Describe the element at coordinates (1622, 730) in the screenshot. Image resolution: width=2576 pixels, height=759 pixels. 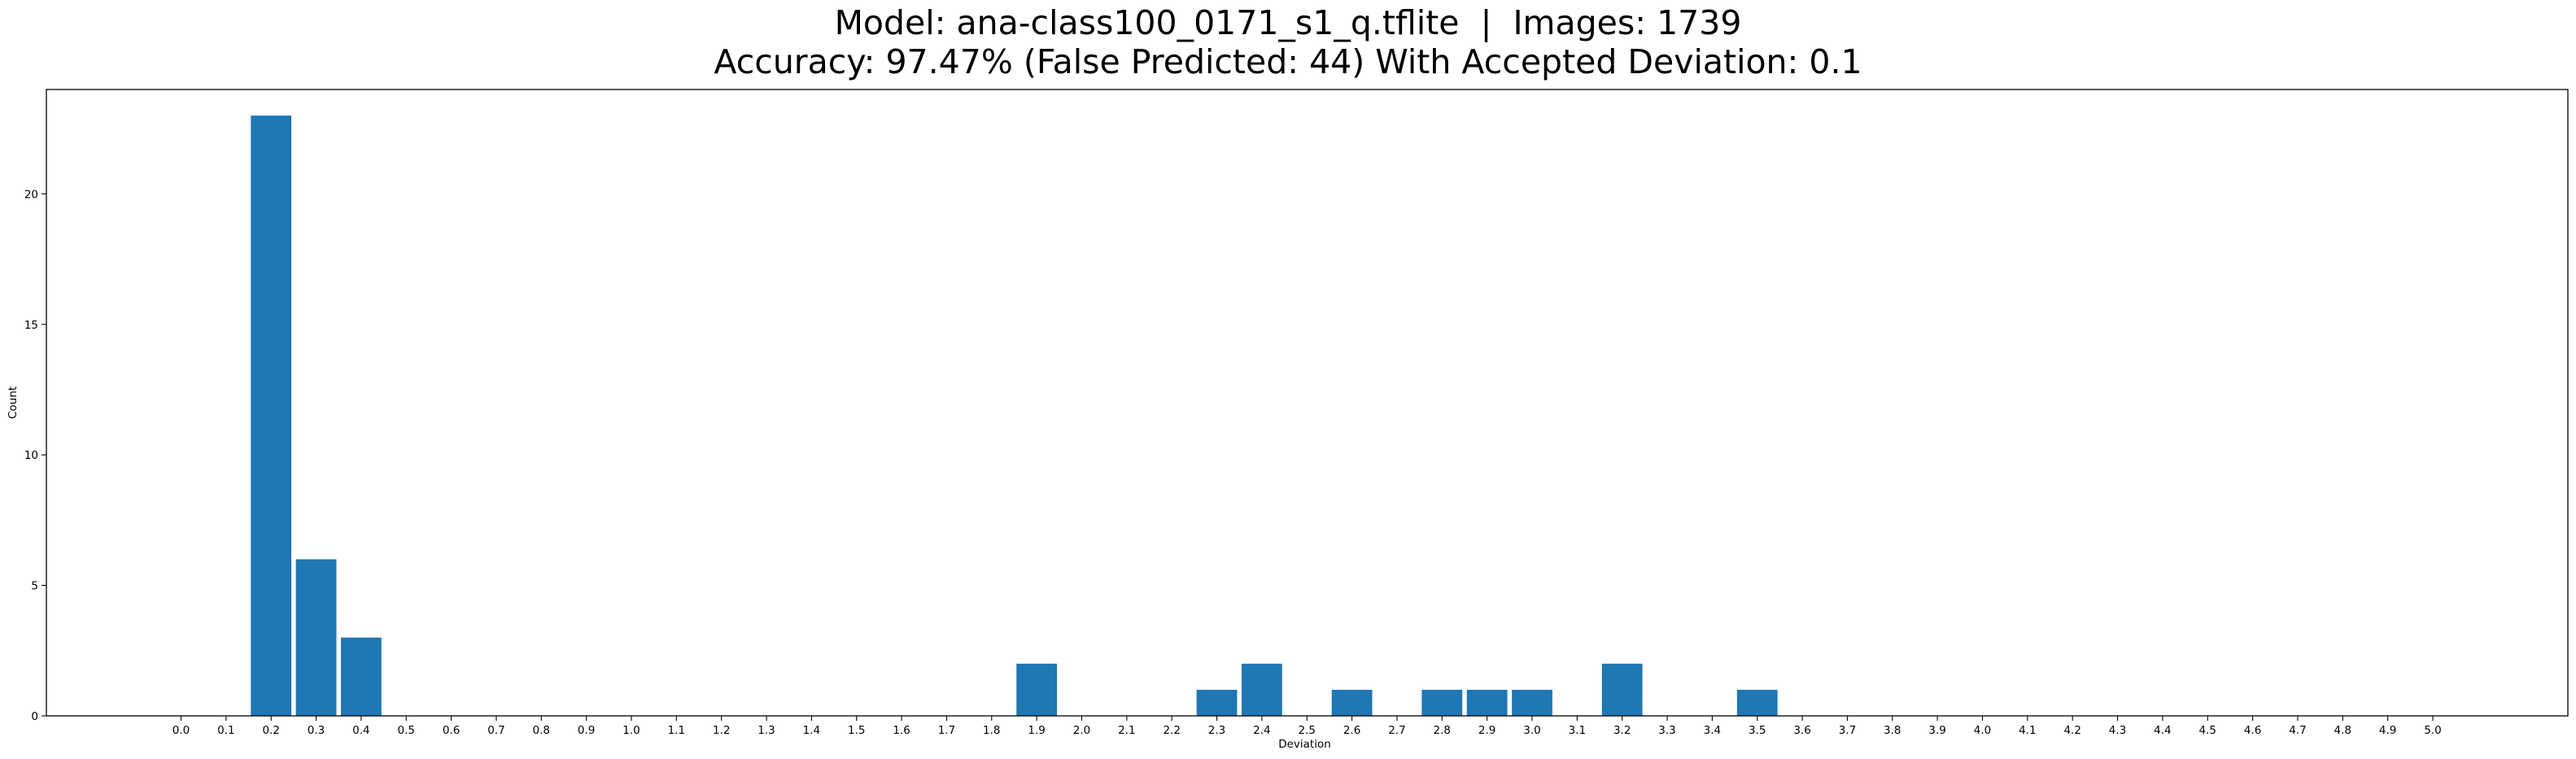
I see `x-tick-label: 3.2` at that location.